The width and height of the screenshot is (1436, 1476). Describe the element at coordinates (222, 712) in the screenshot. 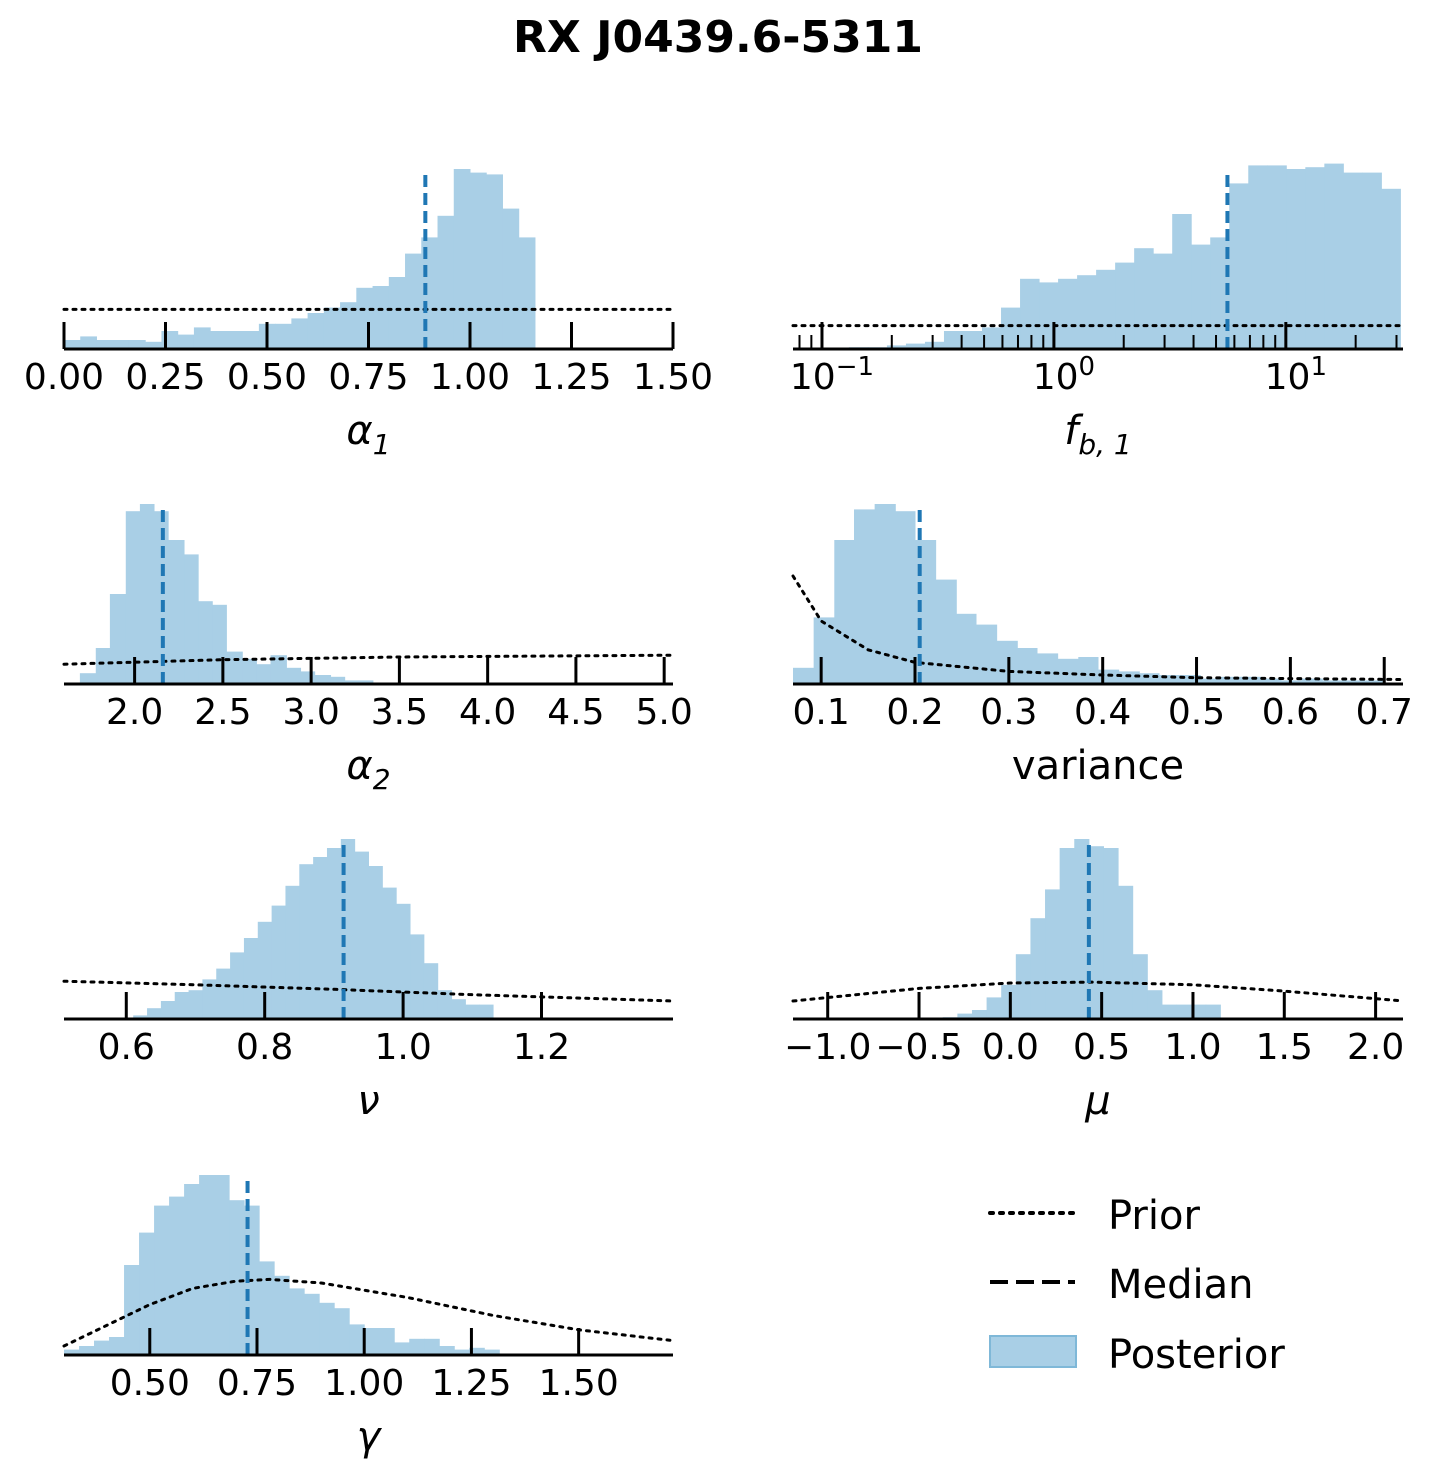

I see `x-tick-label: 2.5` at that location.